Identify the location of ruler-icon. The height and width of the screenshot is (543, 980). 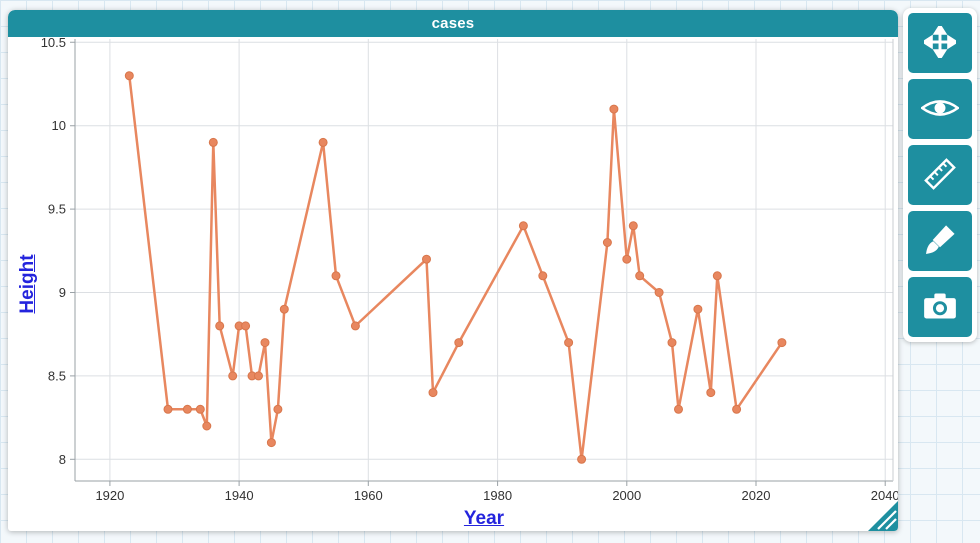
(940, 175).